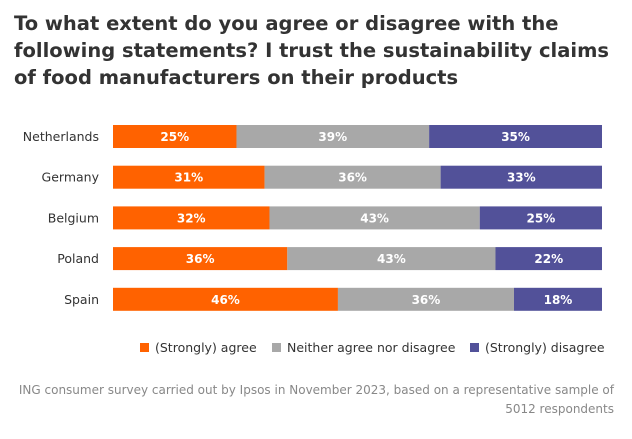  I want to click on value-label-germany-disagree: 33%, so click(521, 178).